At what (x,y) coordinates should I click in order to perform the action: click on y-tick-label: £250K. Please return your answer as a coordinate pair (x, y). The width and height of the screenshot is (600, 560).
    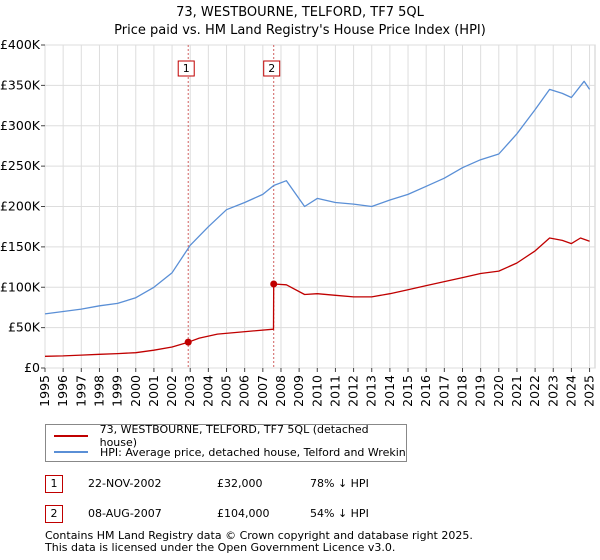
    Looking at the image, I should click on (20, 165).